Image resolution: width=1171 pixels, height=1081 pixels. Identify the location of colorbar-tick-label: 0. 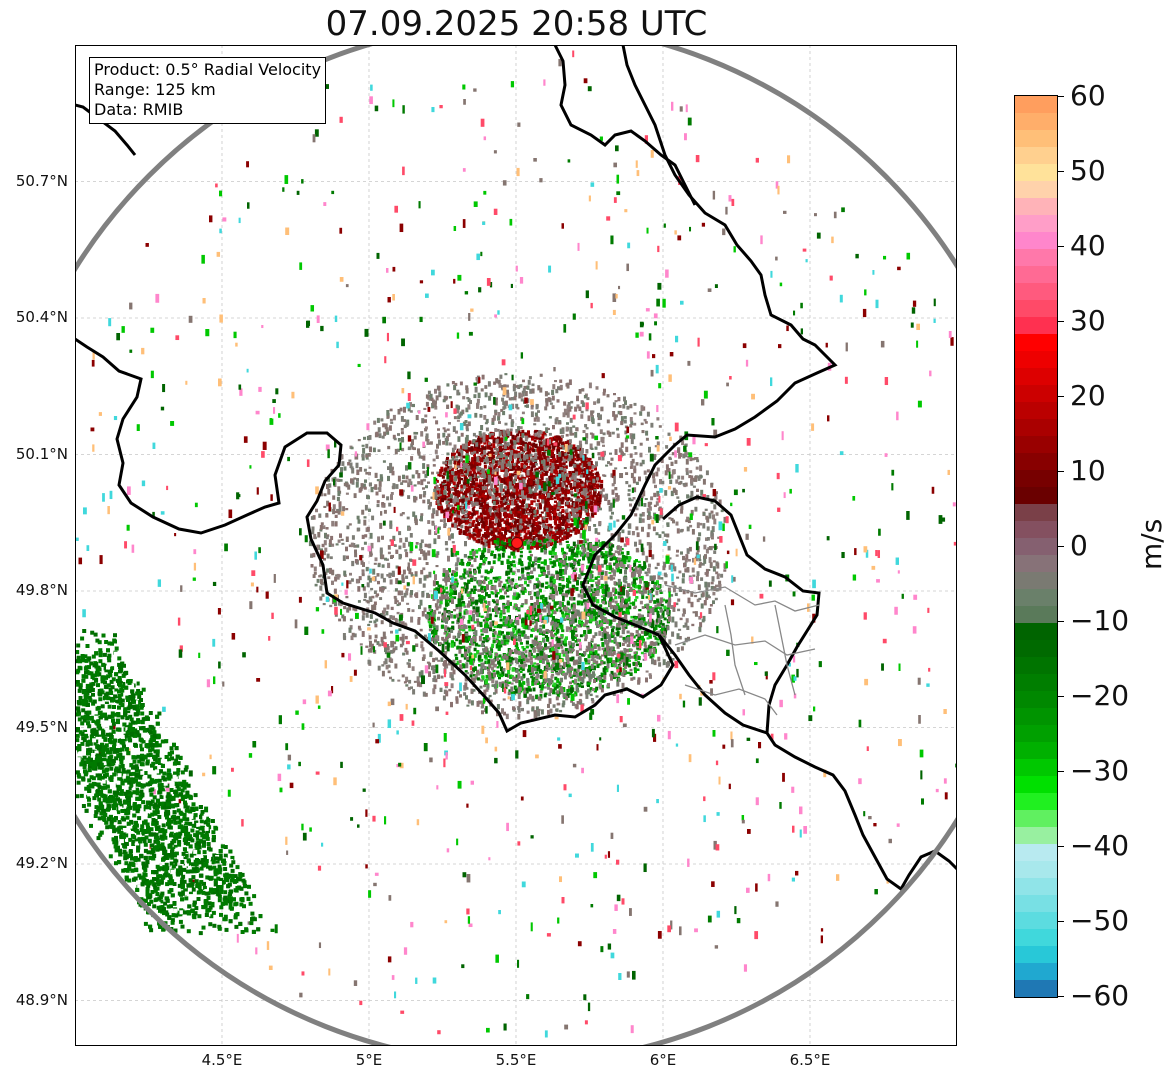
(1079, 545).